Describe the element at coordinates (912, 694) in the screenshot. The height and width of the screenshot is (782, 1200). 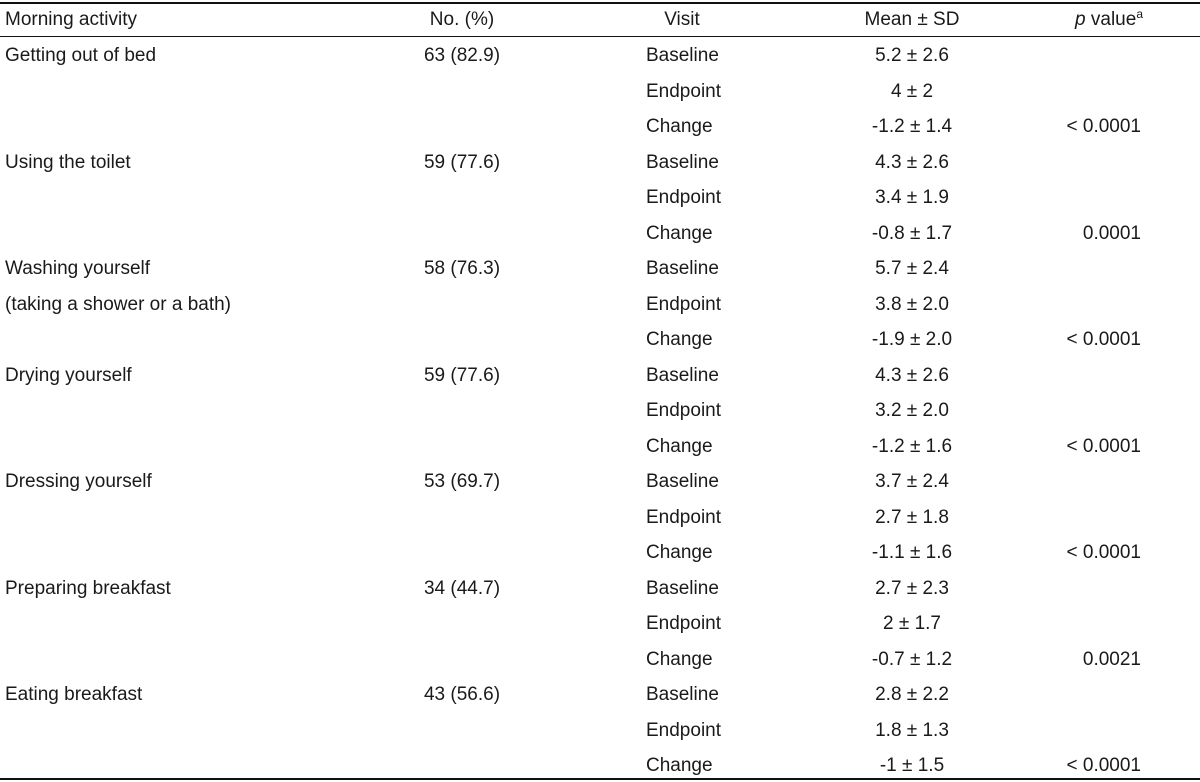
I see `mean-sd-value: 2.8 ± 2.2` at that location.